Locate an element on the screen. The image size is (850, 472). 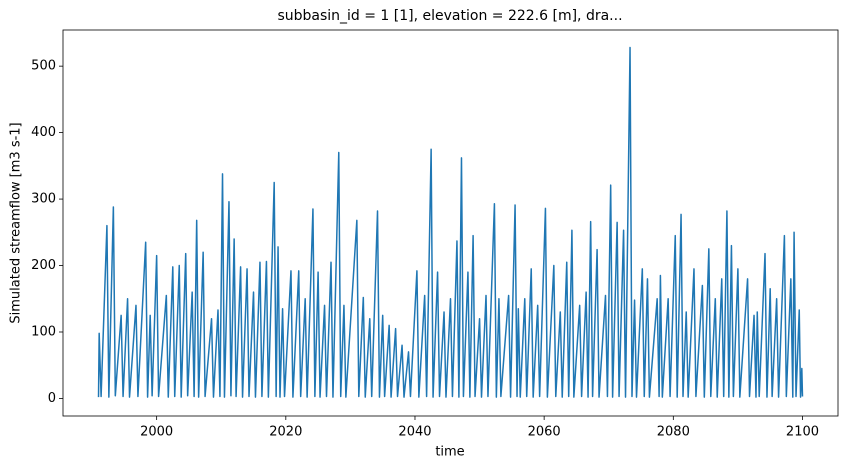
x-axis-label: time is located at coordinates (449, 452).